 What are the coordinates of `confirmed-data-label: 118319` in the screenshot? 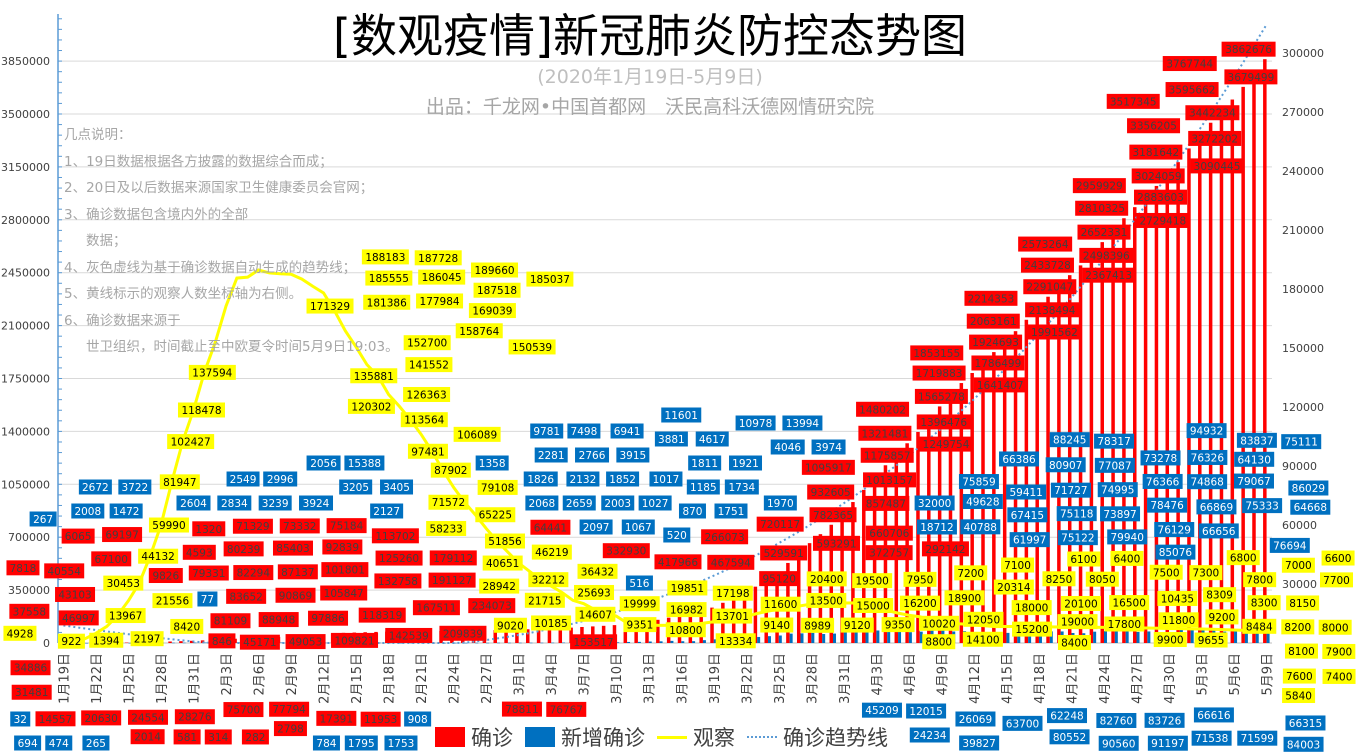 It's located at (382, 616).